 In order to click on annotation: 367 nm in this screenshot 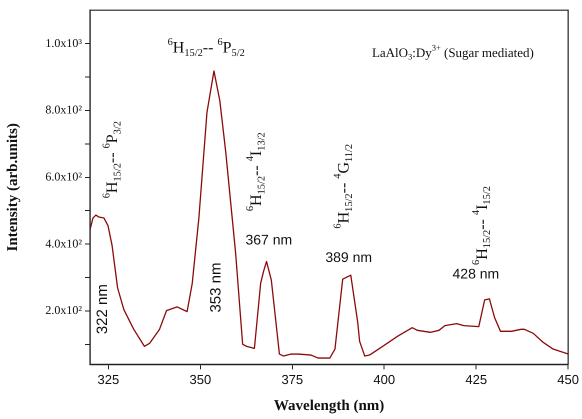, I will do `click(268, 239)`.